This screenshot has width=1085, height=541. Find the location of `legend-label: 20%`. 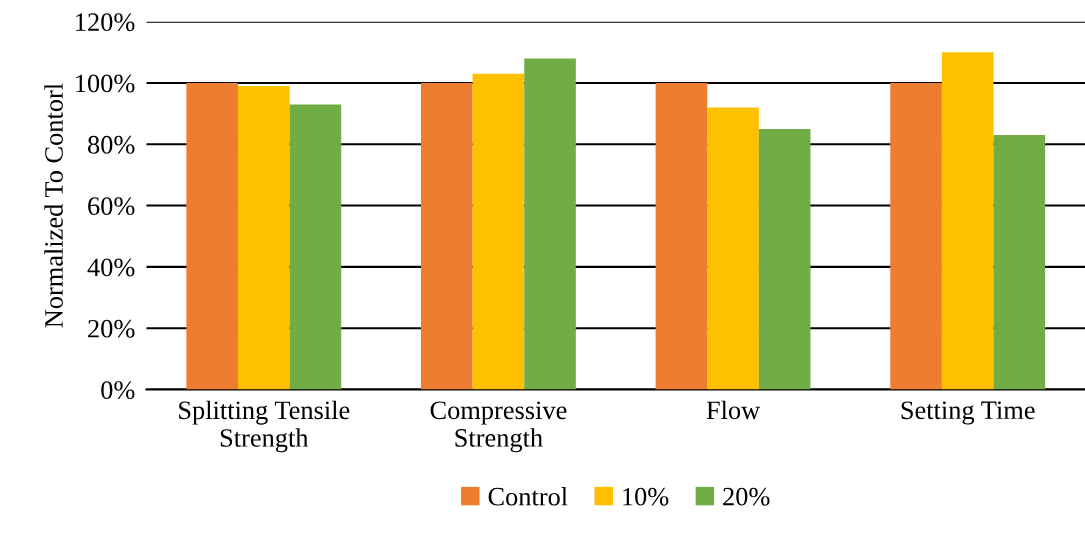

legend-label: 20% is located at coordinates (746, 496).